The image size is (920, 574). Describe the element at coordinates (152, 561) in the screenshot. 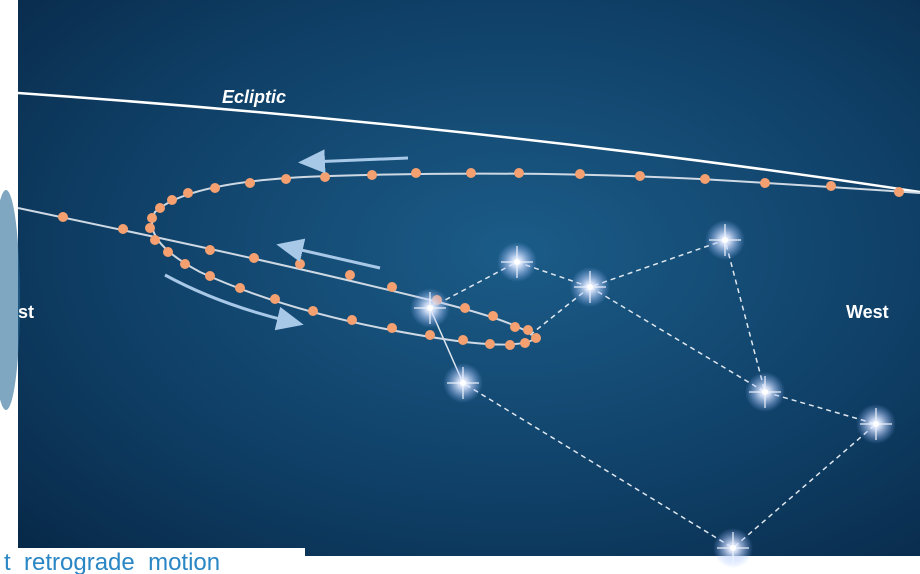

I see `caption: t retrograde motion` at that location.